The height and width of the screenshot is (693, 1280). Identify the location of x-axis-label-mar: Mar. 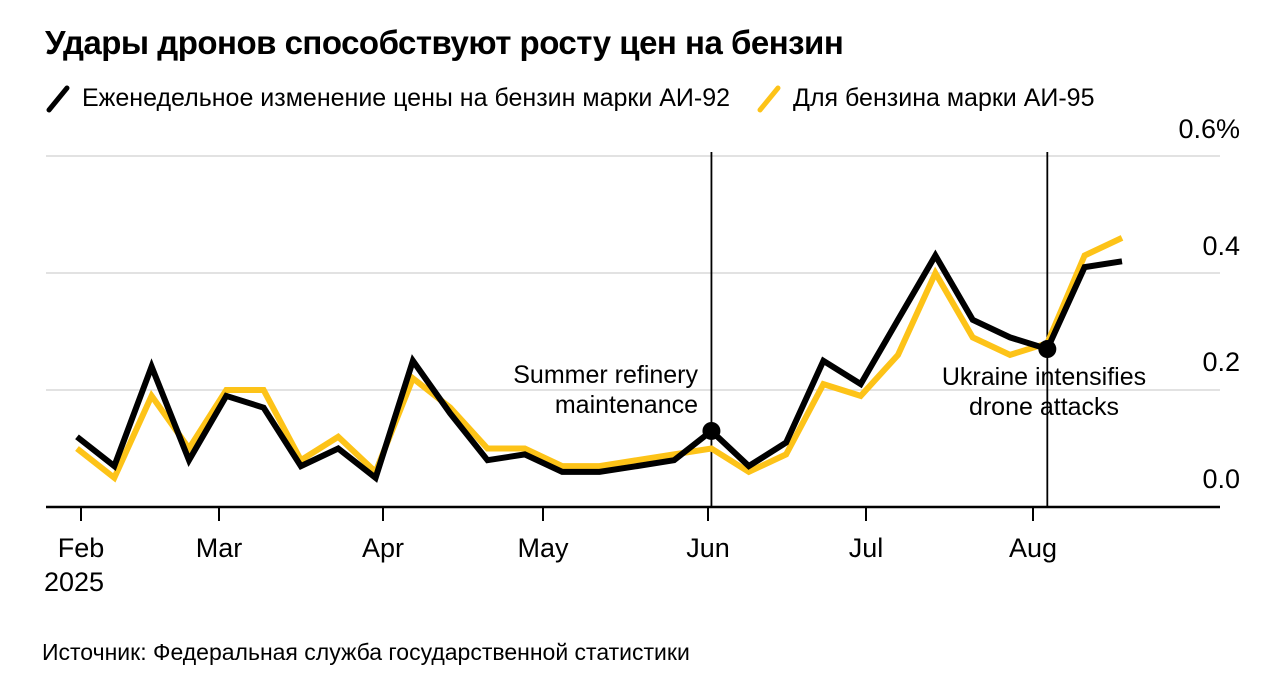
(219, 548).